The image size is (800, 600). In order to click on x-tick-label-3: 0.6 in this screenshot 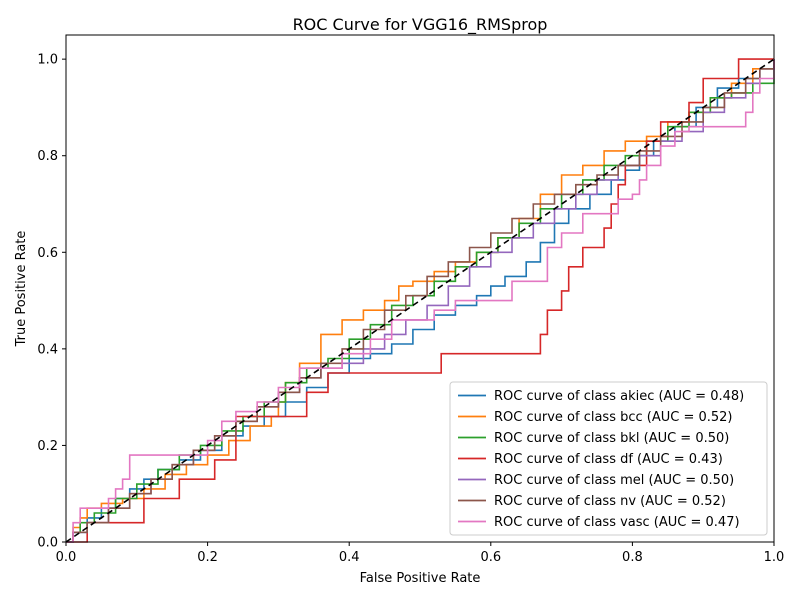, I will do `click(490, 557)`.